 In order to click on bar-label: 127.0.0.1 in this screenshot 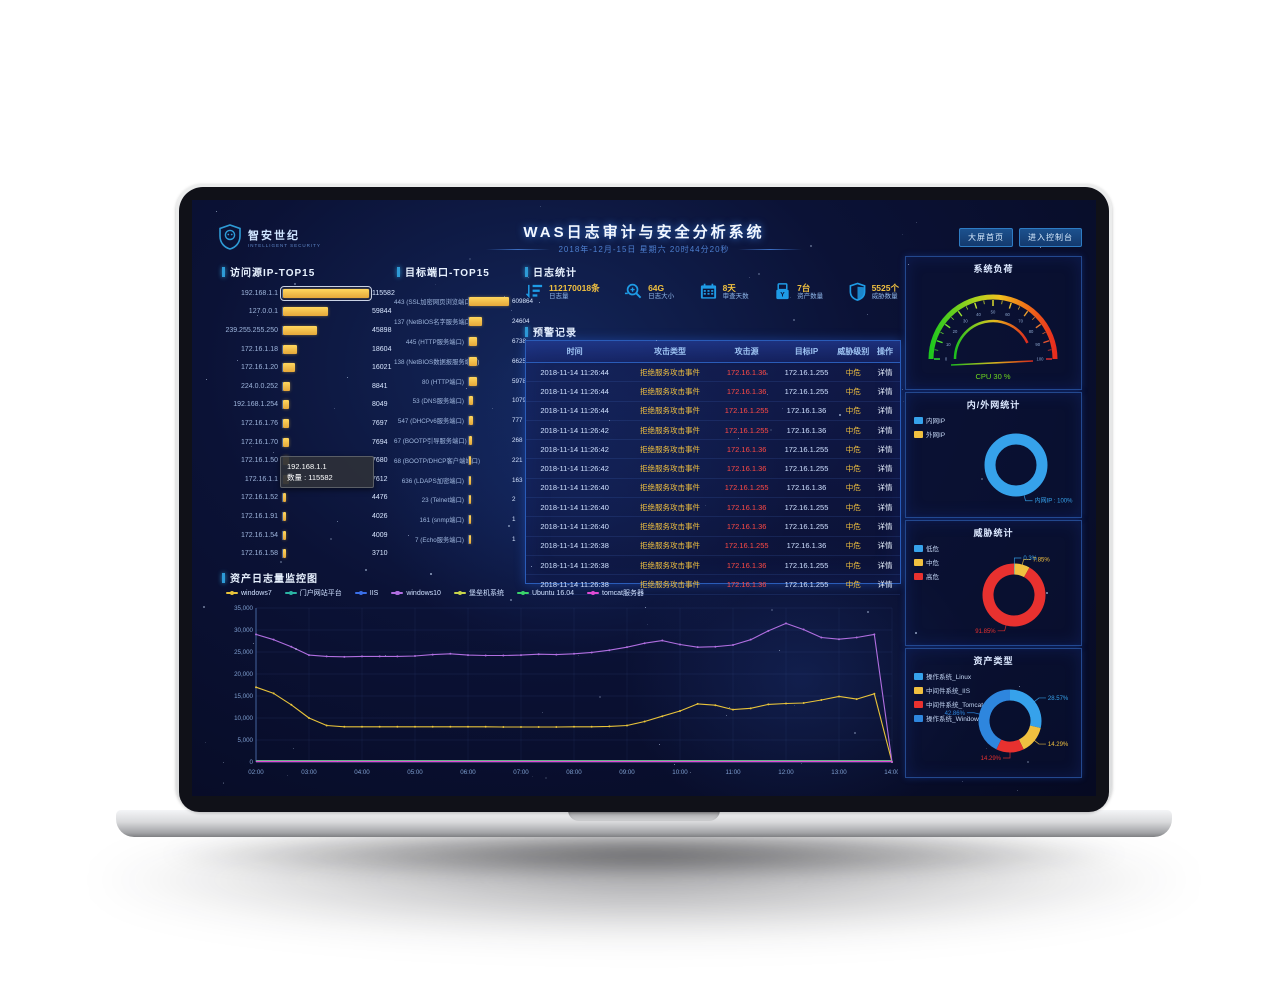, I will do `click(263, 312)`.